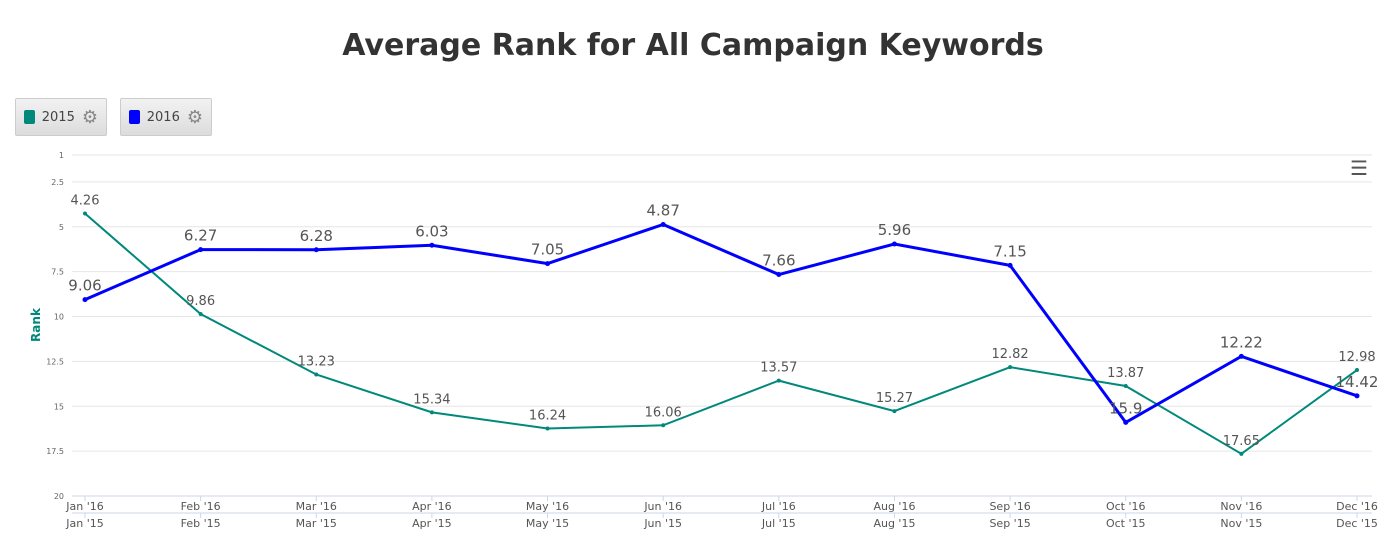 This screenshot has height=552, width=1386. What do you see at coordinates (84, 506) in the screenshot?
I see `x-tick-label-2016: Jan '16` at bounding box center [84, 506].